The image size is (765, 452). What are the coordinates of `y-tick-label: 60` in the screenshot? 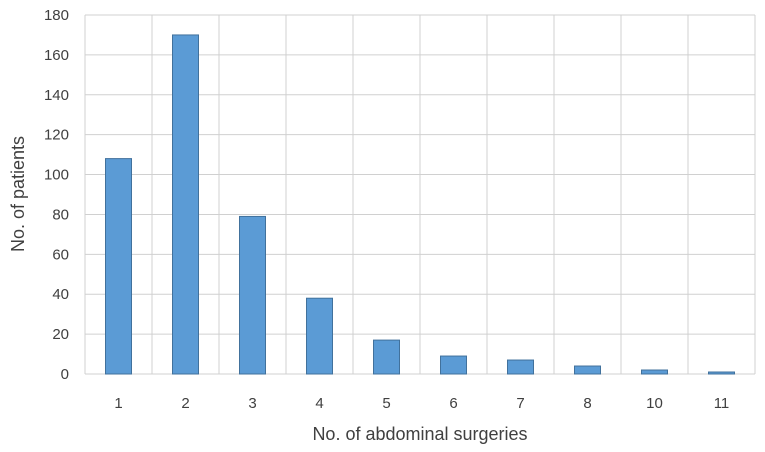 It's located at (60, 254).